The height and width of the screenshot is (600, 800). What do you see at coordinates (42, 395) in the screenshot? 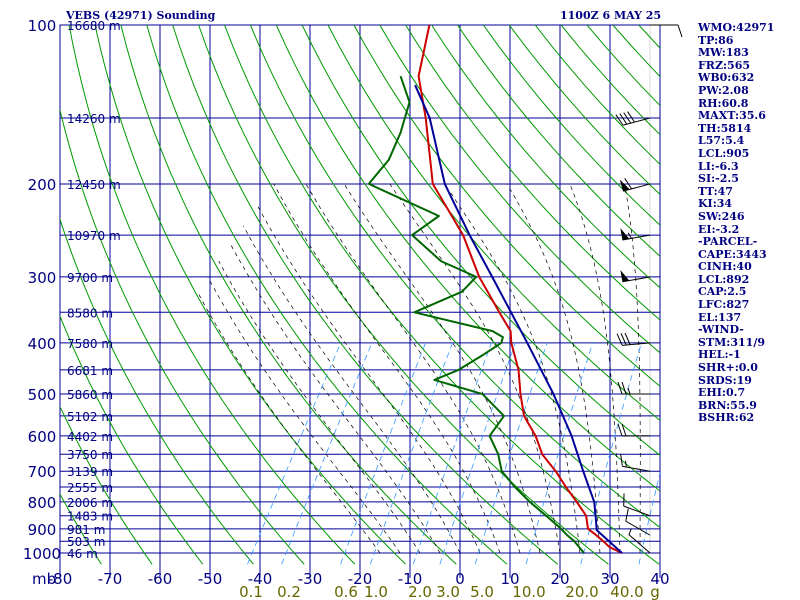
I see `pressure-tick-label: 500` at bounding box center [42, 395].